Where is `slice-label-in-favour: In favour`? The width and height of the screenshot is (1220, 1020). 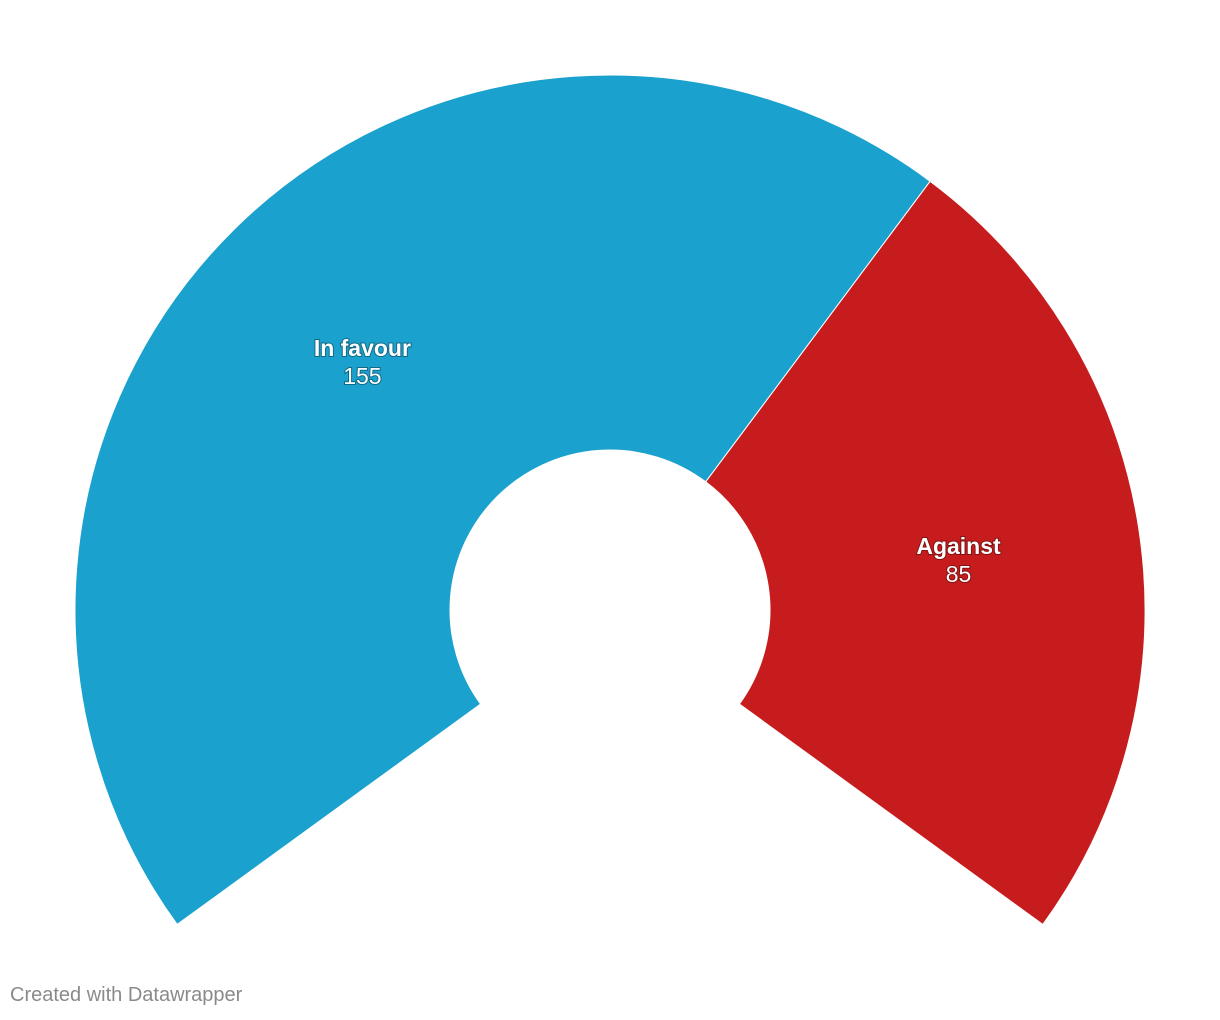
slice-label-in-favour: In favour is located at coordinates (362, 348).